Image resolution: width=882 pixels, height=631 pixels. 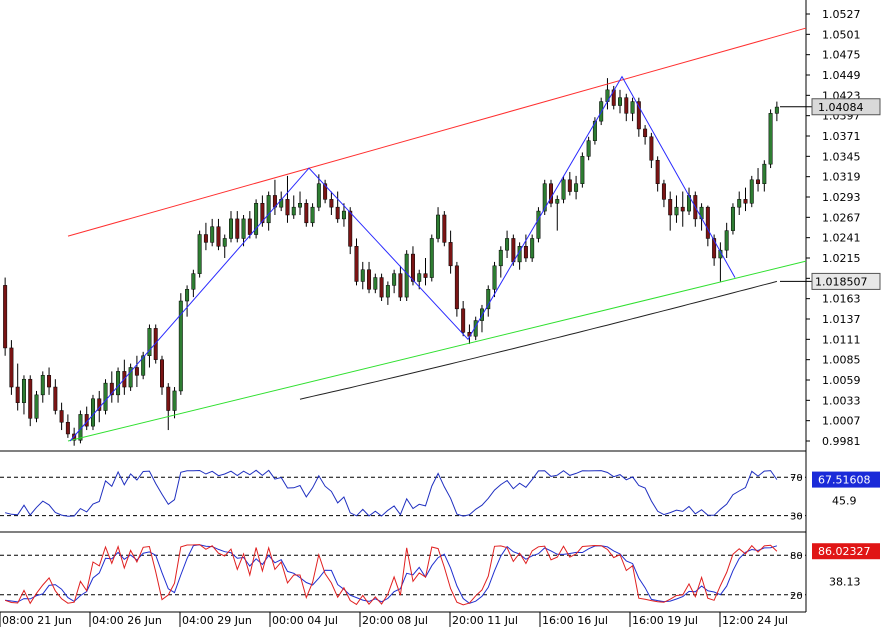 What do you see at coordinates (841, 238) in the screenshot?
I see `price-tick-label: 1.0241` at bounding box center [841, 238].